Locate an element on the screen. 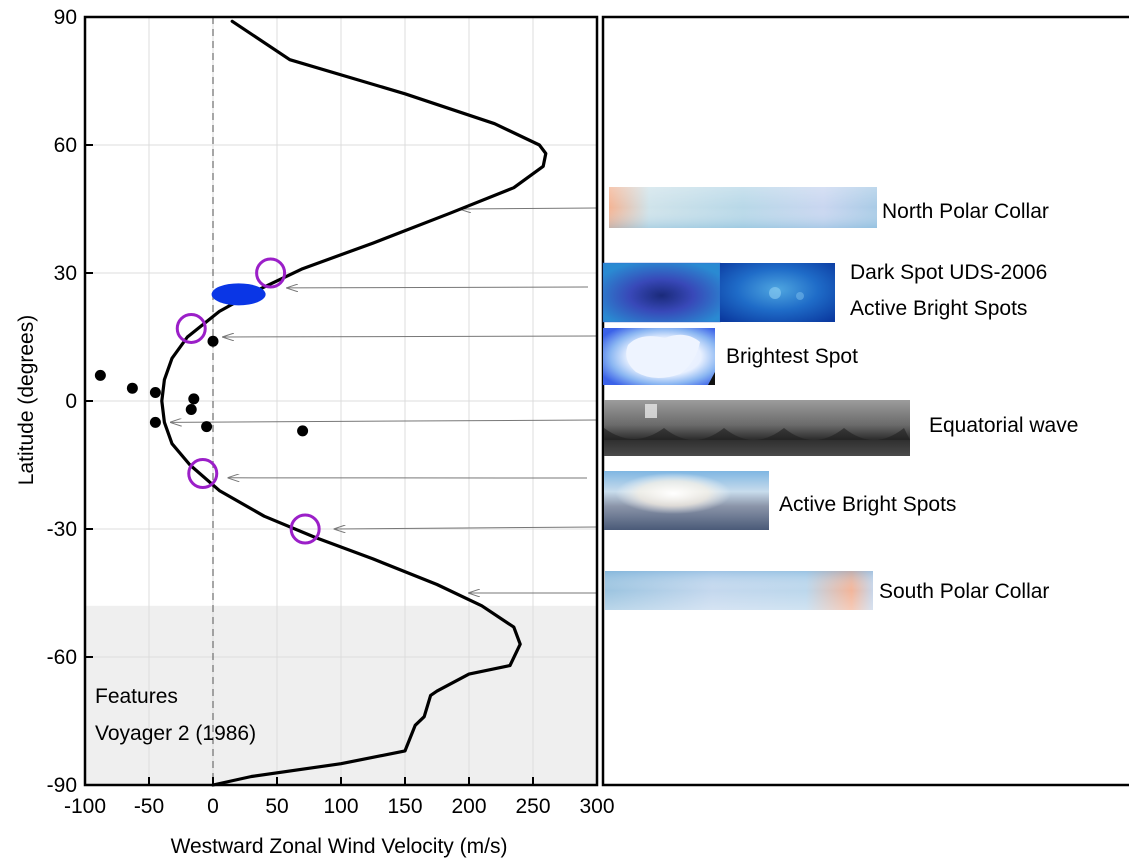 The width and height of the screenshot is (1129, 868). y-tick-label: 30 is located at coordinates (65, 273).